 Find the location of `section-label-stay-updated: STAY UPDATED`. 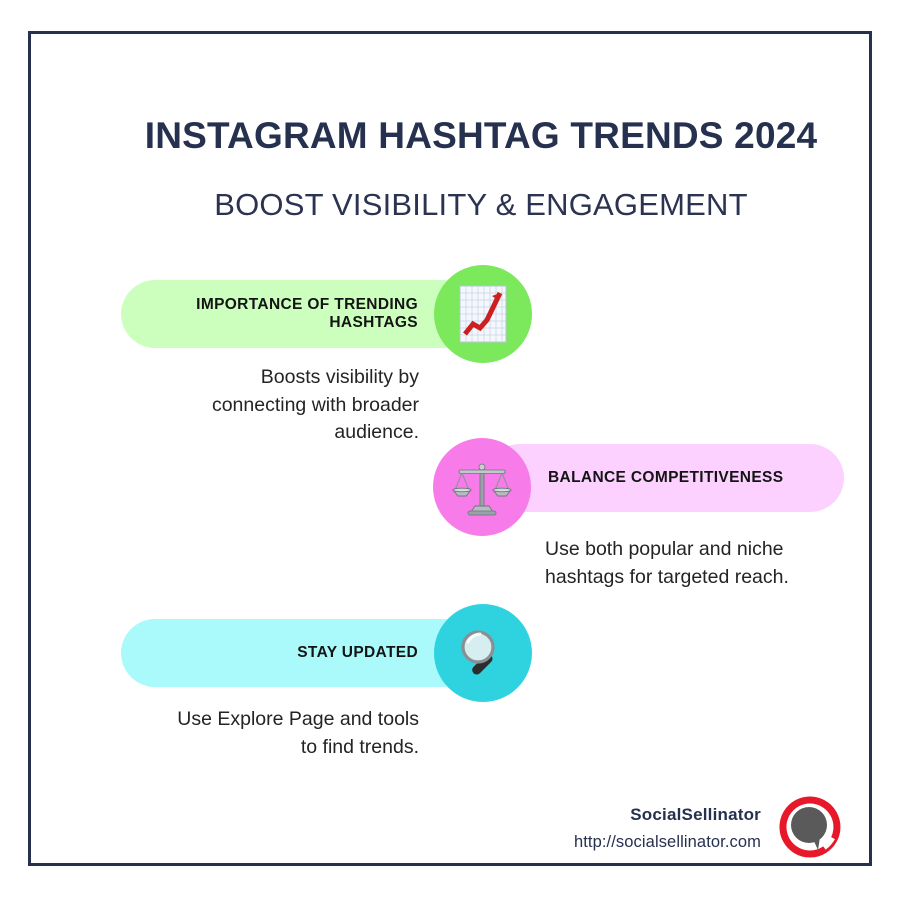

section-label-stay-updated: STAY UPDATED is located at coordinates (357, 652).